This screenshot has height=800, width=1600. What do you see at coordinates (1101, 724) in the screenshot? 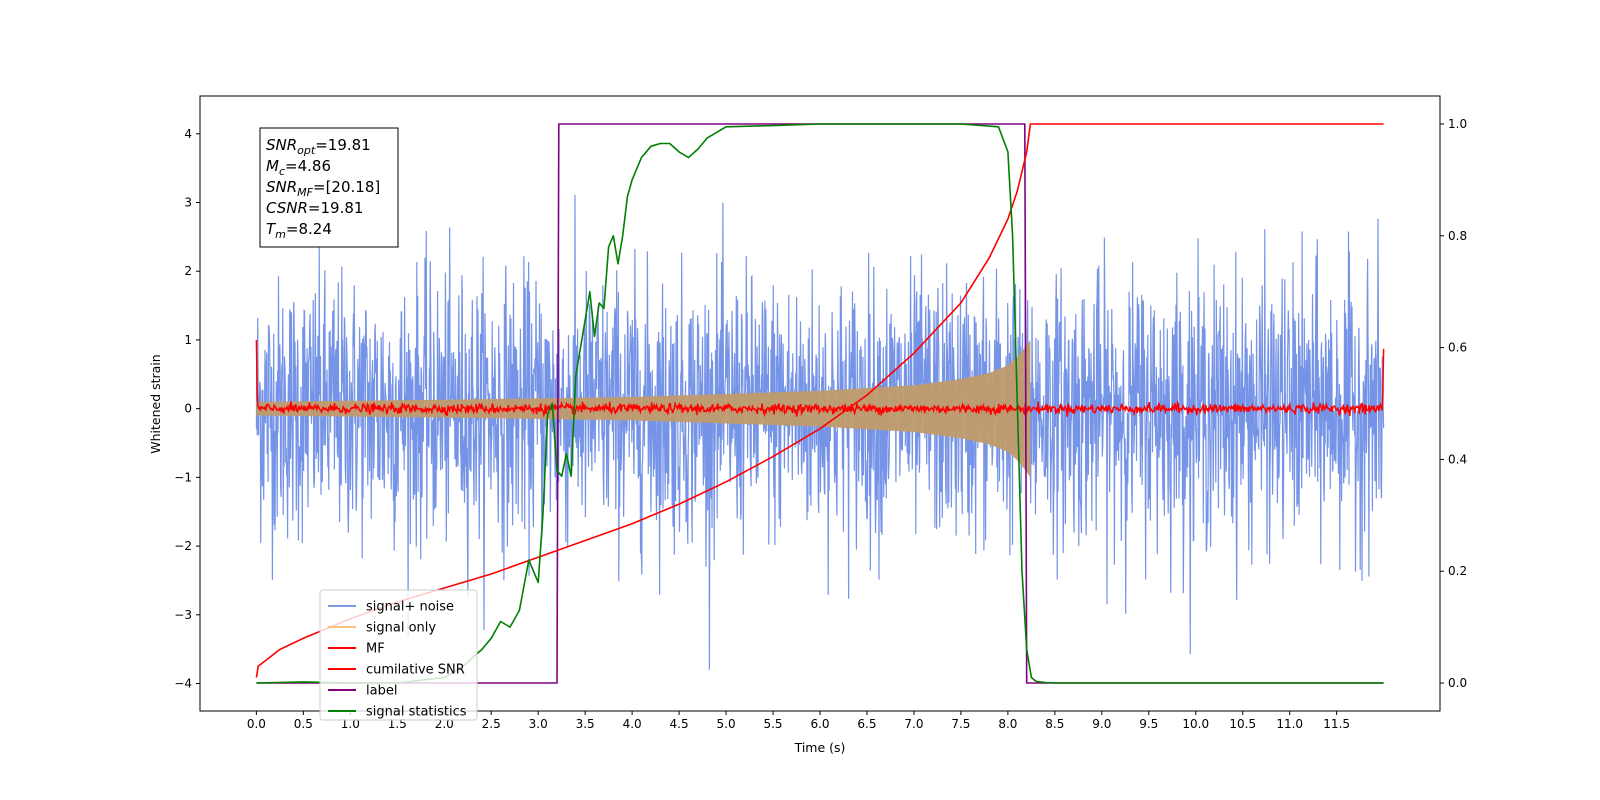
I see `x-tick-label: 9.0` at bounding box center [1101, 724].